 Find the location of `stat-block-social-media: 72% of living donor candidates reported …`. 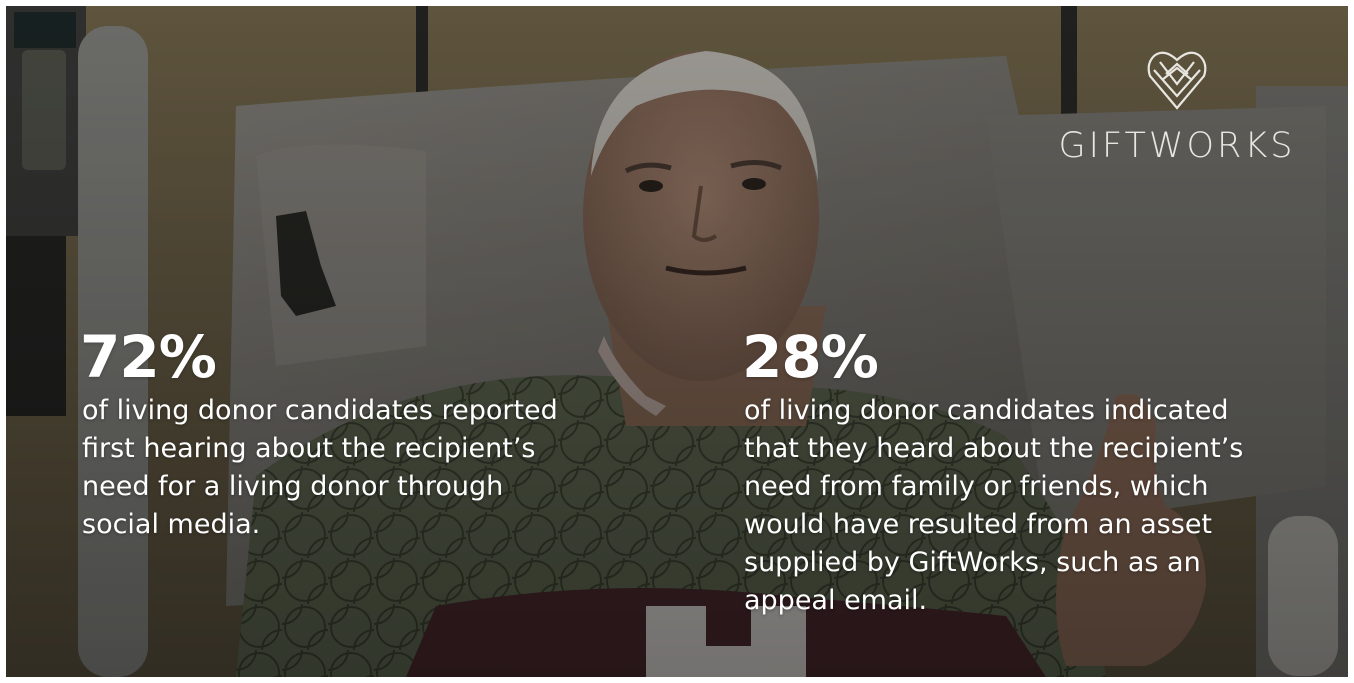

stat-block-social-media: 72% of living donor candidates reported … is located at coordinates (351, 433).